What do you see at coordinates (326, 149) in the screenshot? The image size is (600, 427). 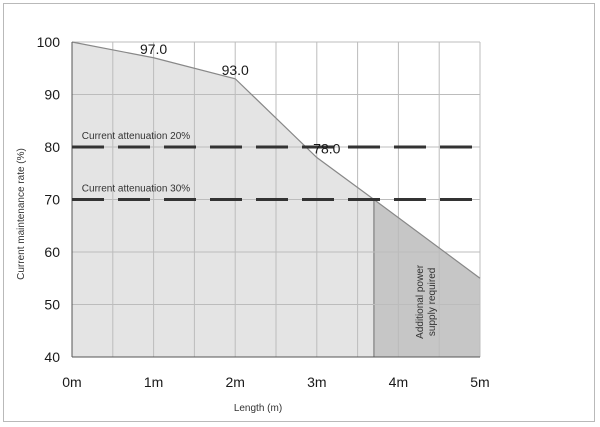 I see `data-label: 78.0` at bounding box center [326, 149].